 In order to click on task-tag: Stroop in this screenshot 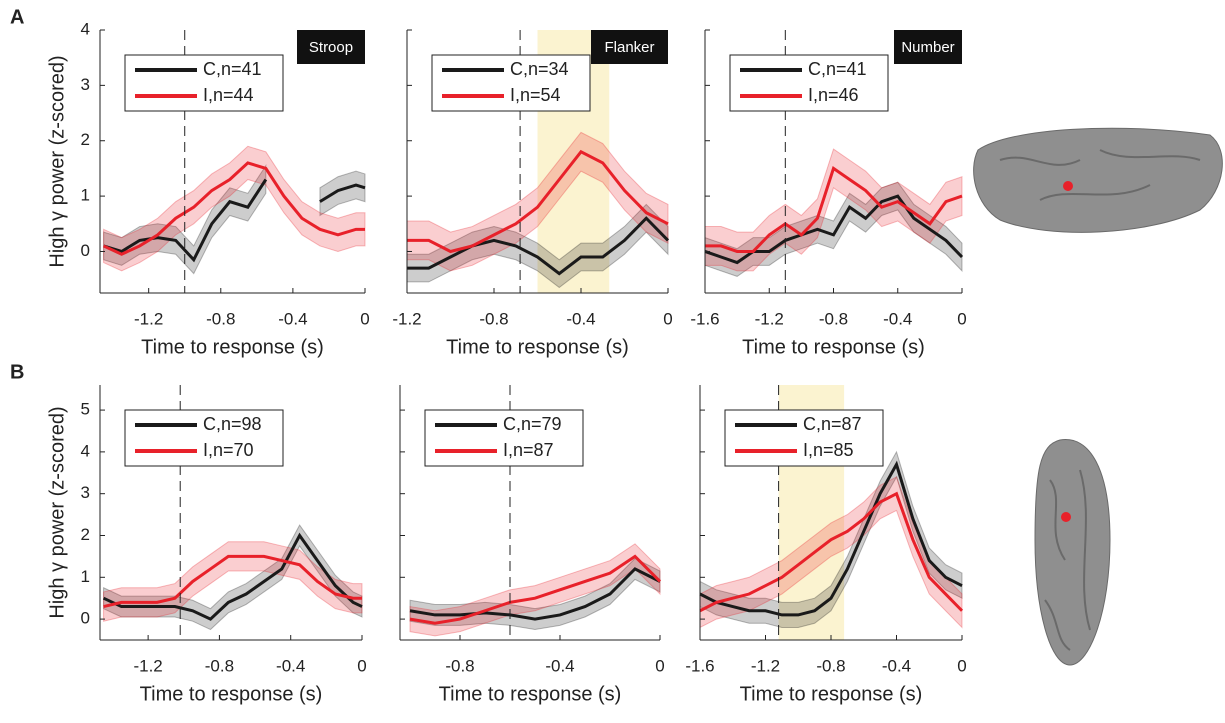, I will do `click(331, 47)`.